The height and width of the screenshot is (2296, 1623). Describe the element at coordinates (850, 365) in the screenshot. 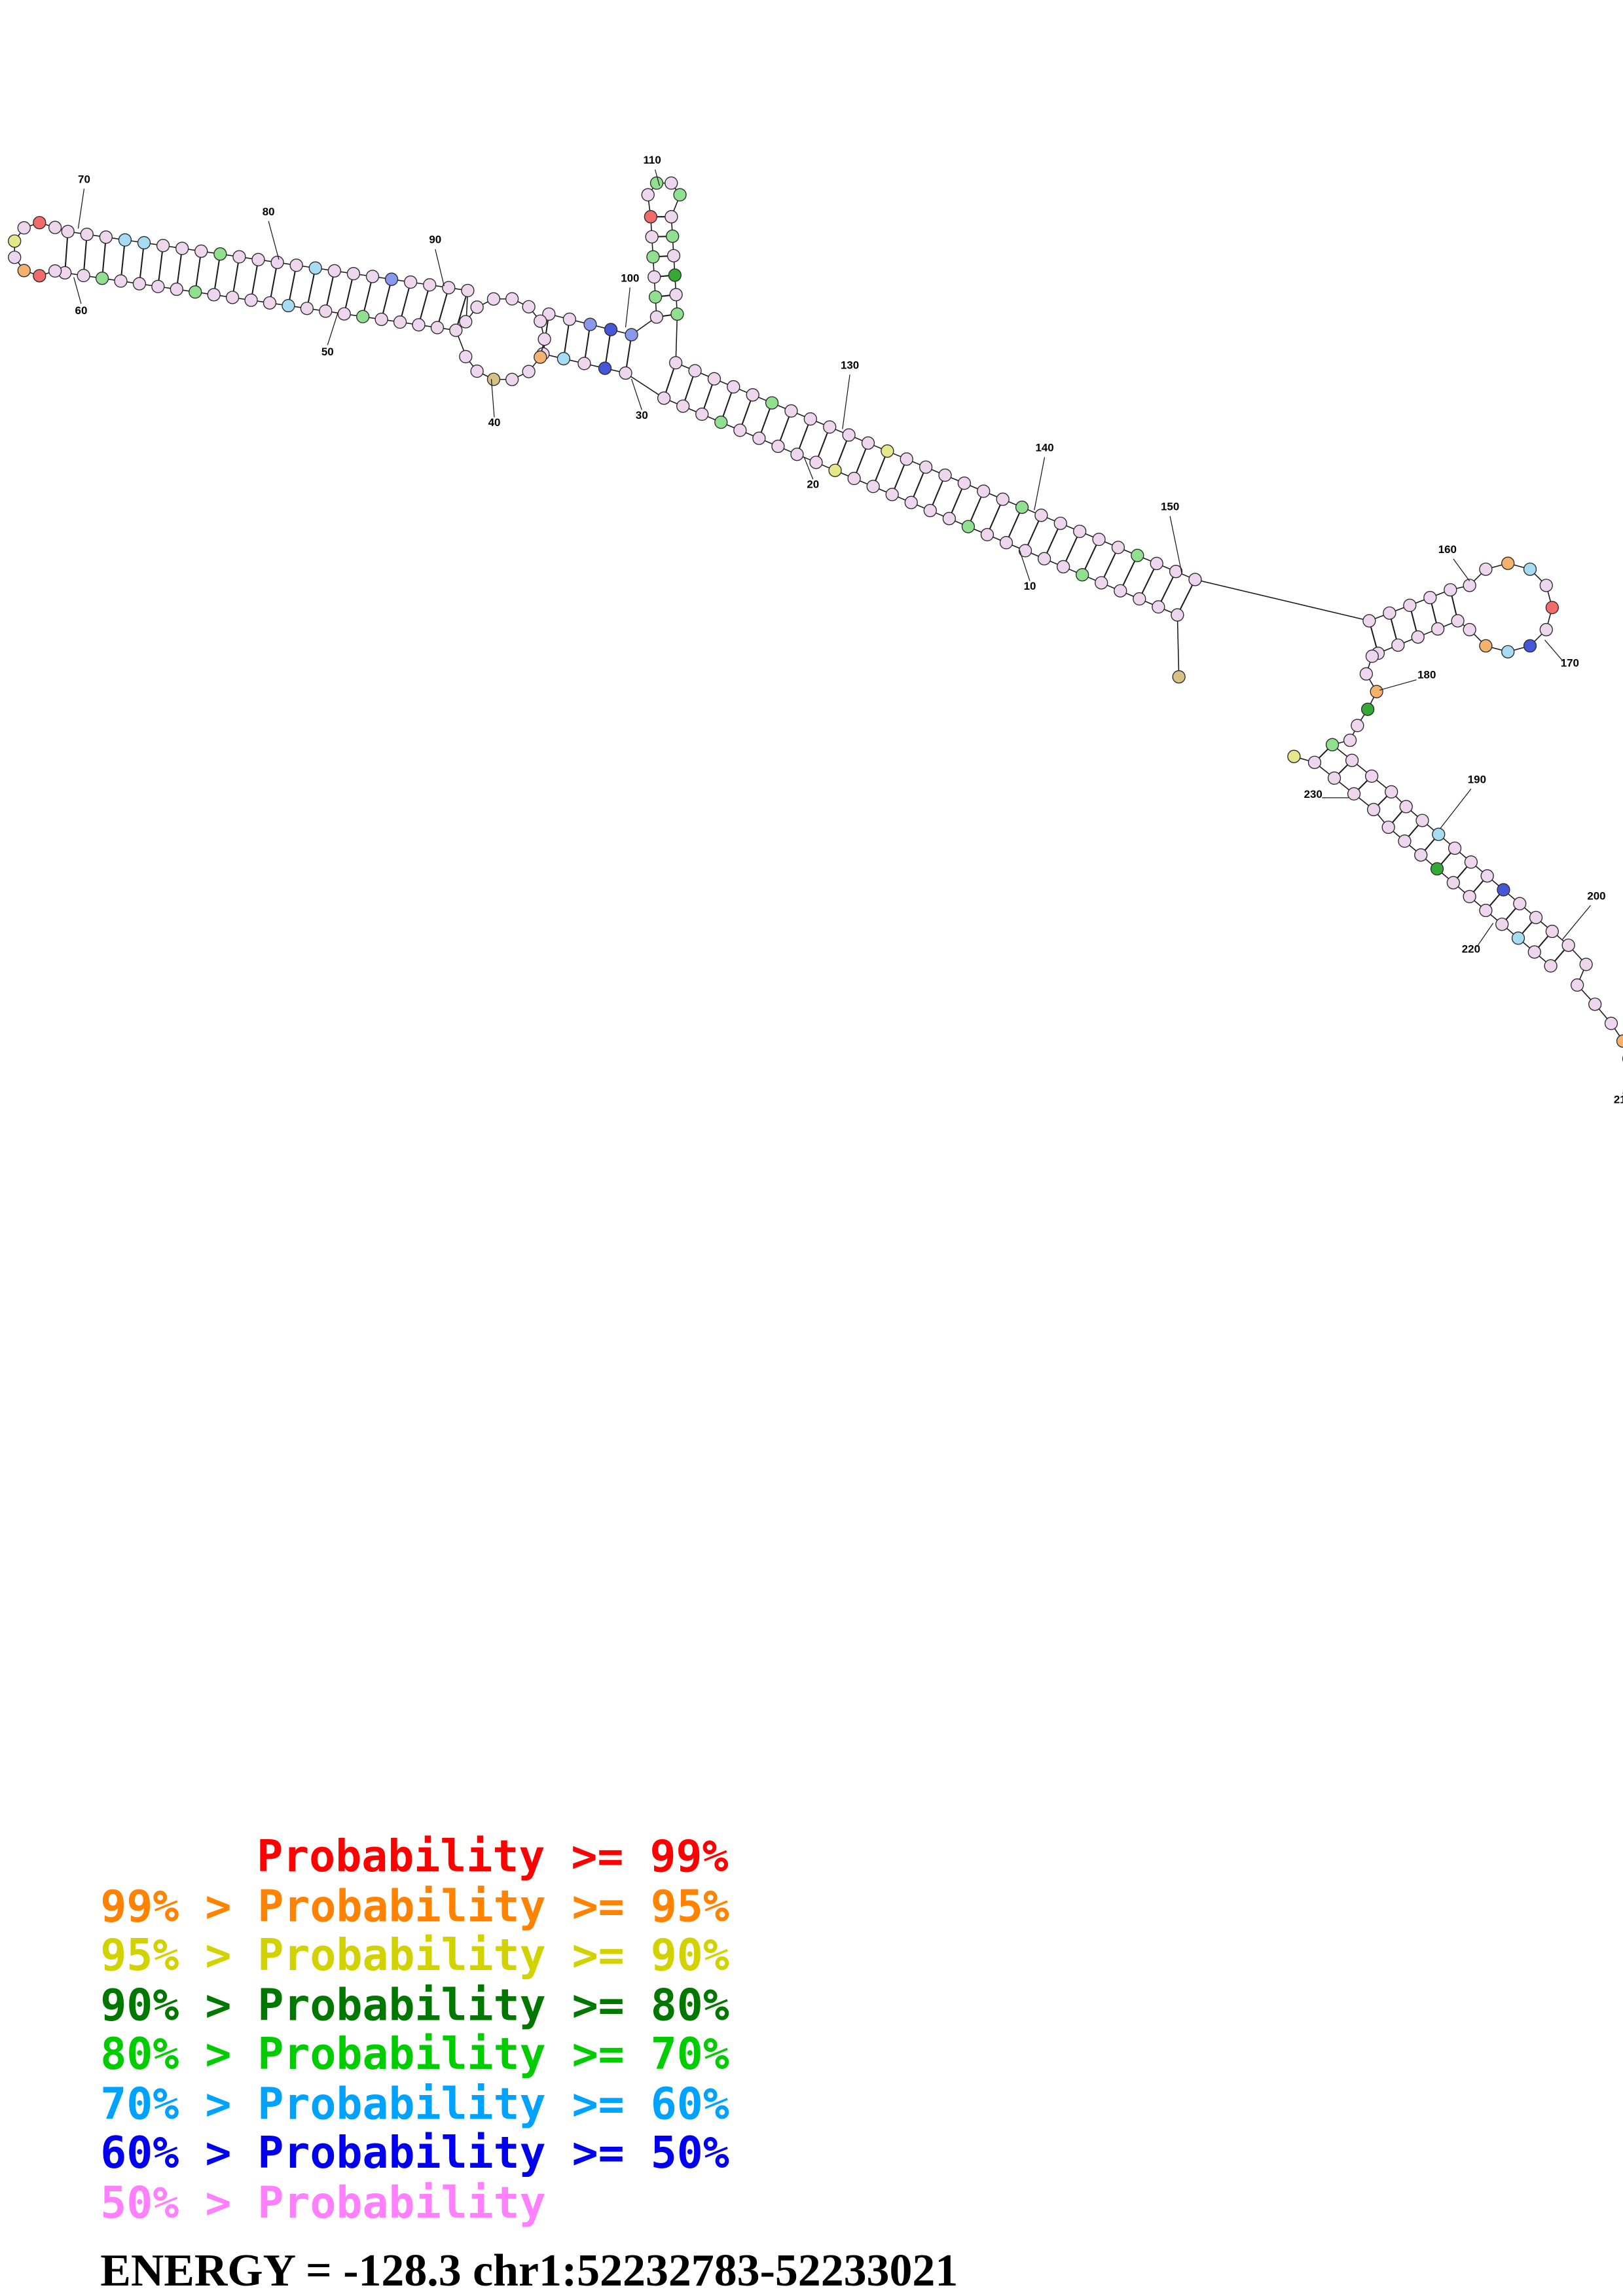

I see `position-label: 130` at that location.